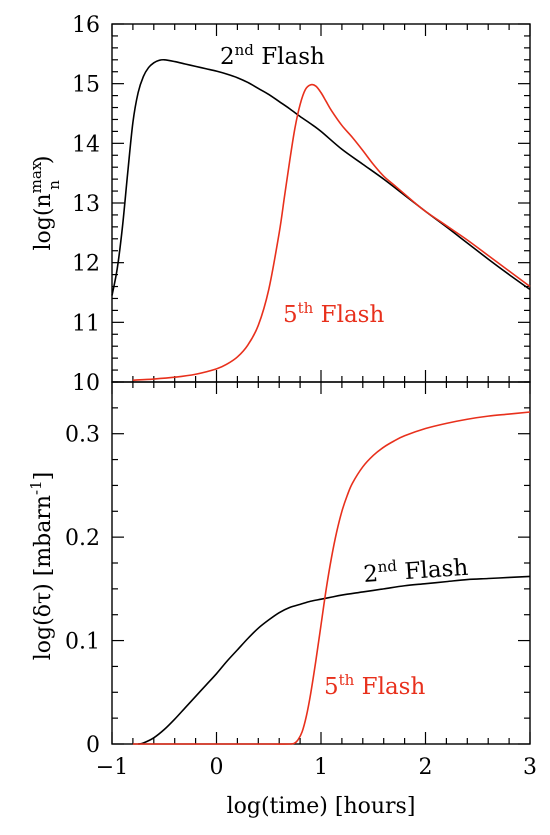 This screenshot has width=550, height=835. Describe the element at coordinates (93, 745) in the screenshot. I see `bottom-y-tick-label: 0` at that location.